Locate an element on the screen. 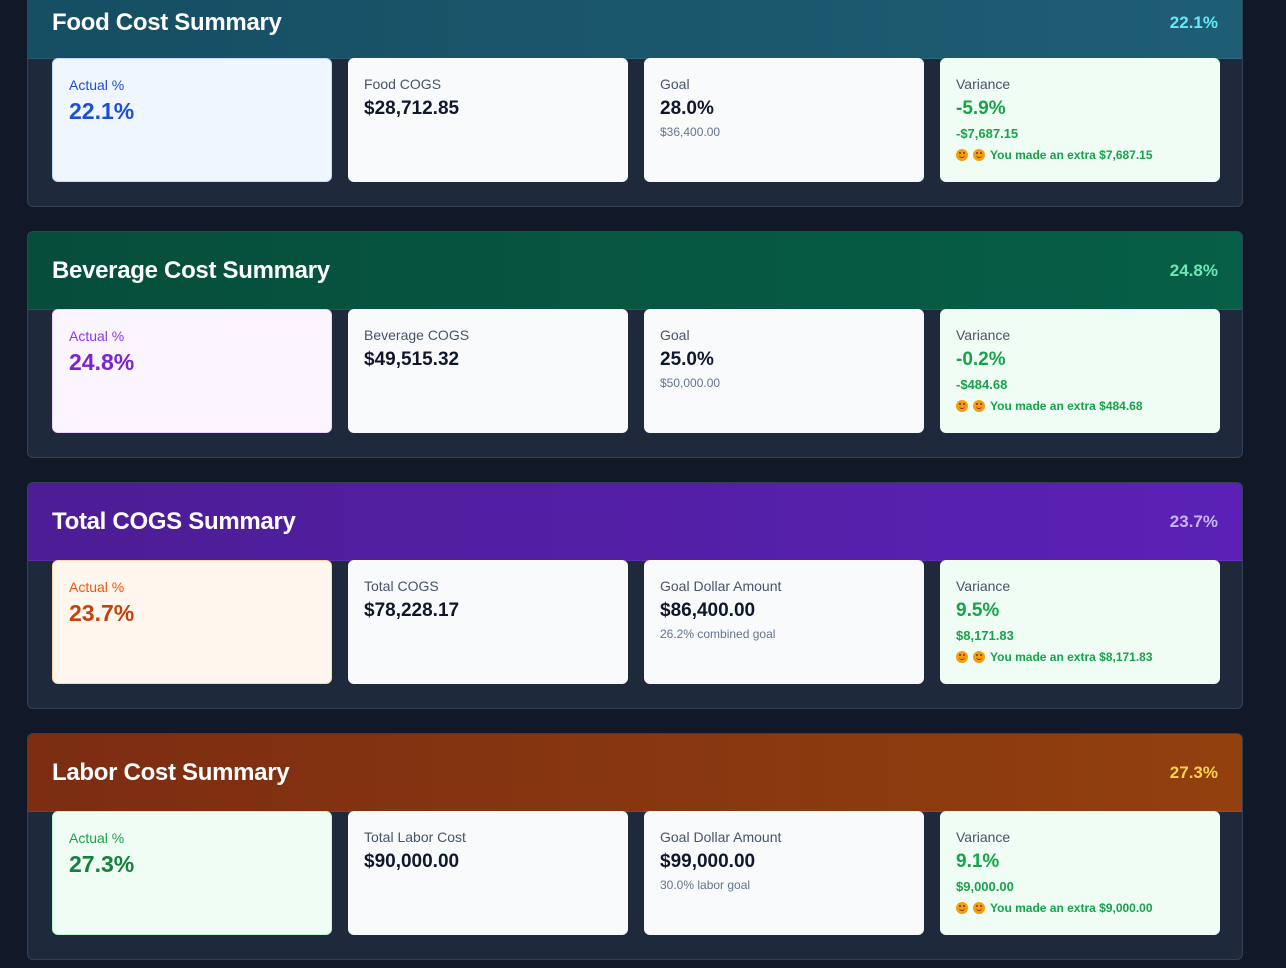  cogs-value: $90,000.00 is located at coordinates (412, 861).